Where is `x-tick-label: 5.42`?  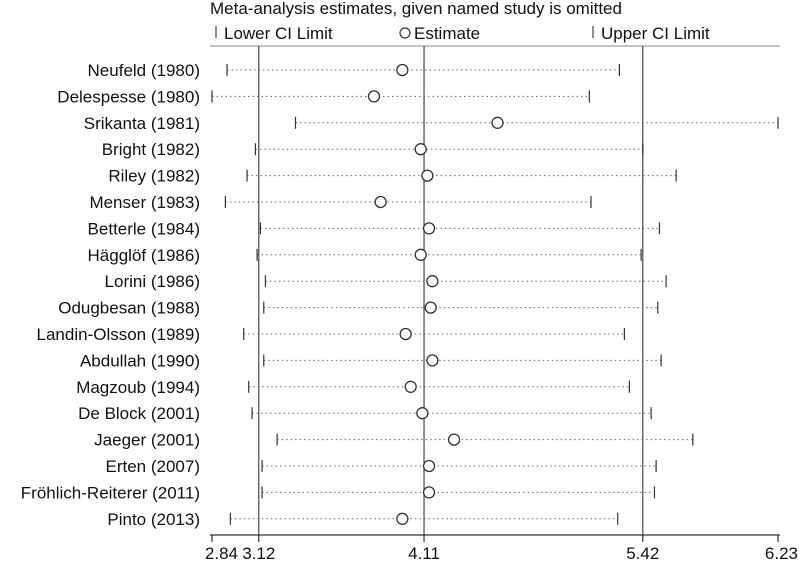
x-tick-label: 5.42 is located at coordinates (642, 552).